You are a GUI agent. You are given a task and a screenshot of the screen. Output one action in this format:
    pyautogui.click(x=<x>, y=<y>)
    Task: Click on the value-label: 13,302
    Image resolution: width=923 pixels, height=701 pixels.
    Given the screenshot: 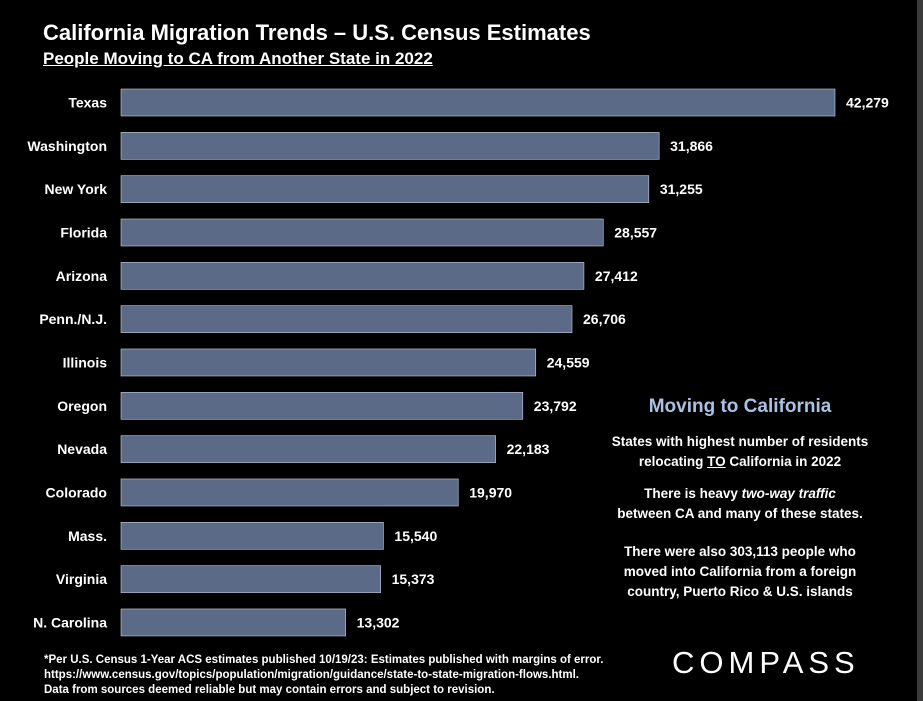 What is the action you would take?
    pyautogui.click(x=378, y=622)
    